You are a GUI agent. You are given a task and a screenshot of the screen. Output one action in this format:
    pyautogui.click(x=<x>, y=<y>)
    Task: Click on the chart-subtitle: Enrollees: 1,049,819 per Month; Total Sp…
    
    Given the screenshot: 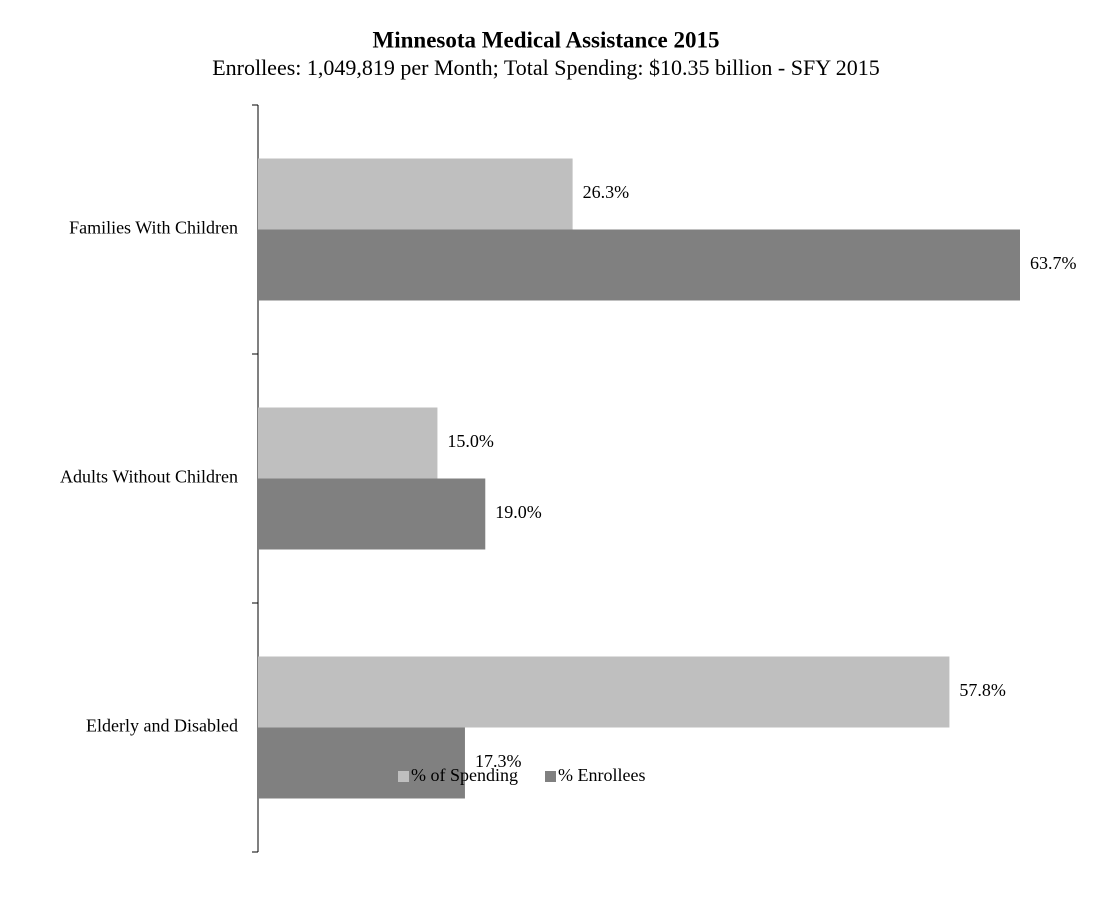 What is the action you would take?
    pyautogui.click(x=546, y=67)
    